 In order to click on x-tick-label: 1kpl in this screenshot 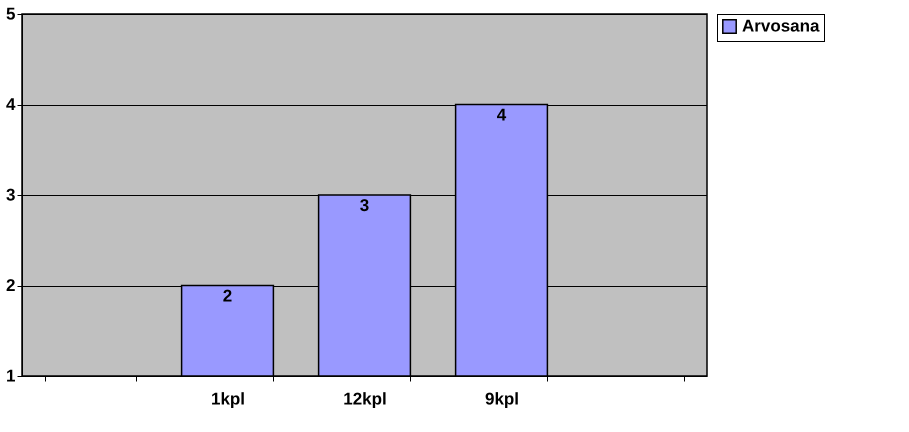, I will do `click(228, 399)`.